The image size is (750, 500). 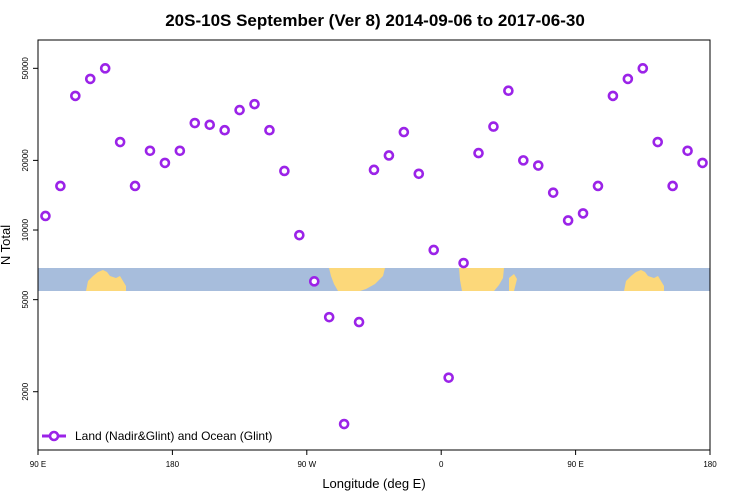 What do you see at coordinates (25, 391) in the screenshot?
I see `y-tick-label: 2000` at bounding box center [25, 391].